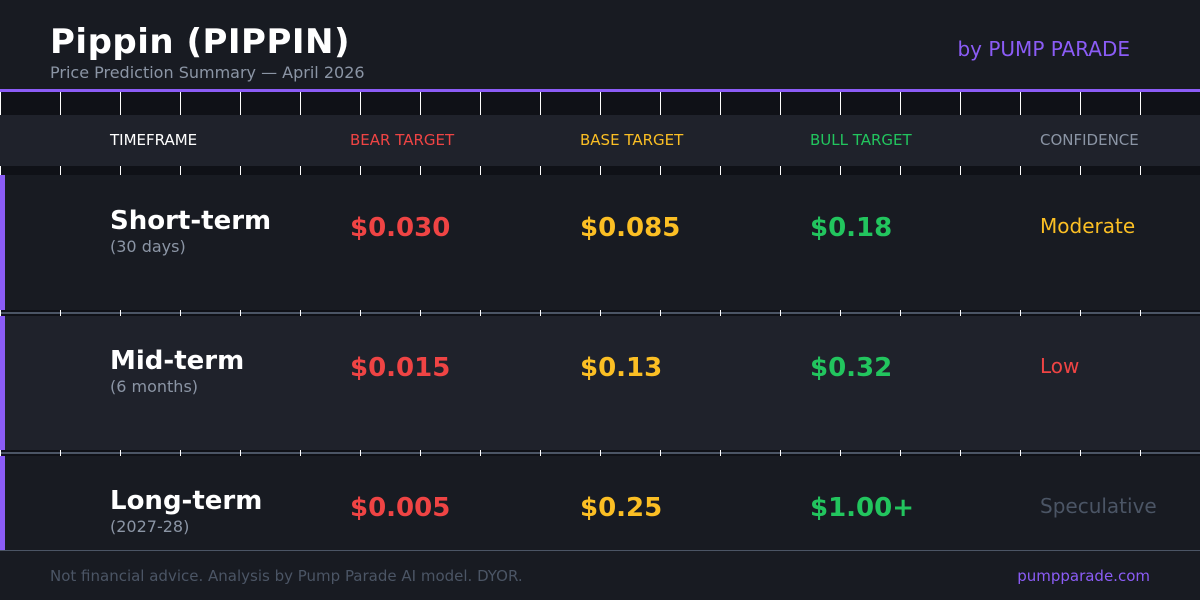 The width and height of the screenshot is (1200, 600). I want to click on page-subtitle: Price Prediction Summary — April 2026, so click(207, 72).